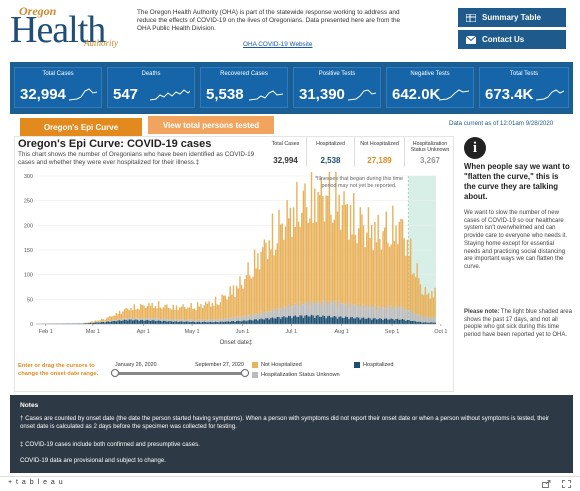 The height and width of the screenshot is (491, 580). What do you see at coordinates (357, 365) in the screenshot?
I see `legend-swatch` at bounding box center [357, 365].